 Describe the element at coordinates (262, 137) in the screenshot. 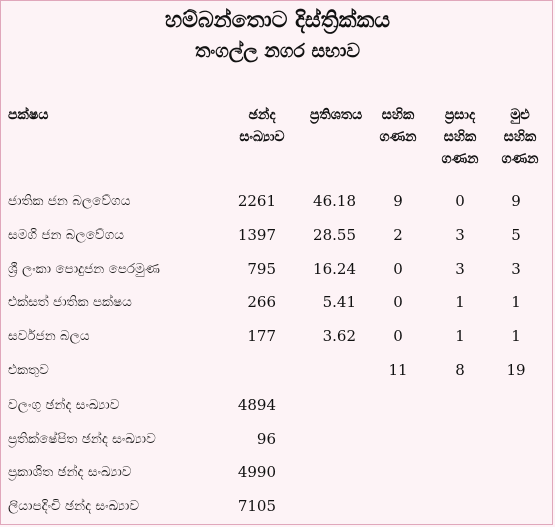

I see `header-votes-line2: සංඛ්‍යාව` at that location.